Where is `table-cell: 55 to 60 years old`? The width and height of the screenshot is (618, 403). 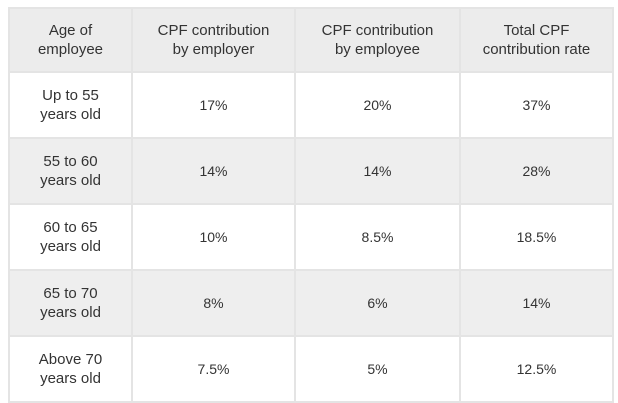
table-cell: 55 to 60 years old is located at coordinates (70, 171).